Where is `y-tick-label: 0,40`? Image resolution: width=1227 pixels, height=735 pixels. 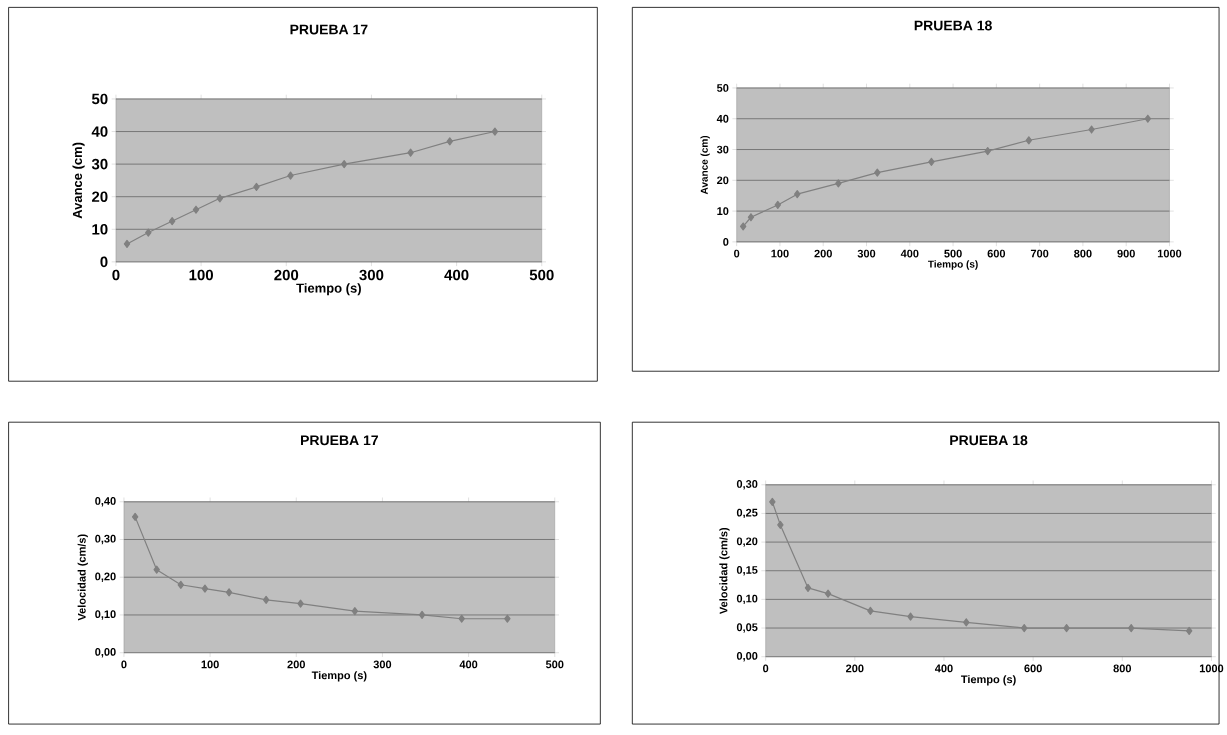 y-tick-label: 0,40 is located at coordinates (105, 502).